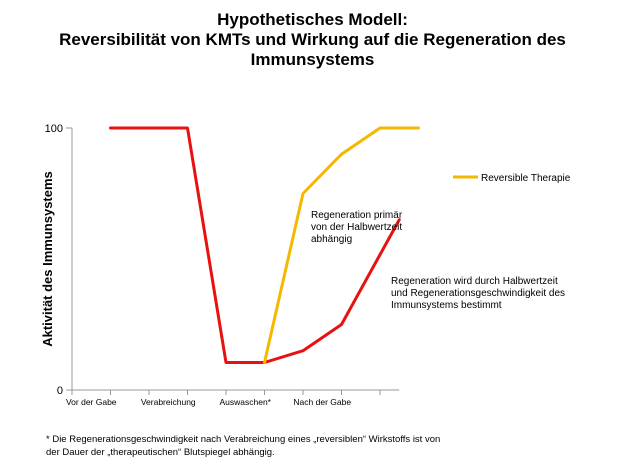 The height and width of the screenshot is (469, 625). I want to click on x-tick-label: Vor der Gabe, so click(91, 402).